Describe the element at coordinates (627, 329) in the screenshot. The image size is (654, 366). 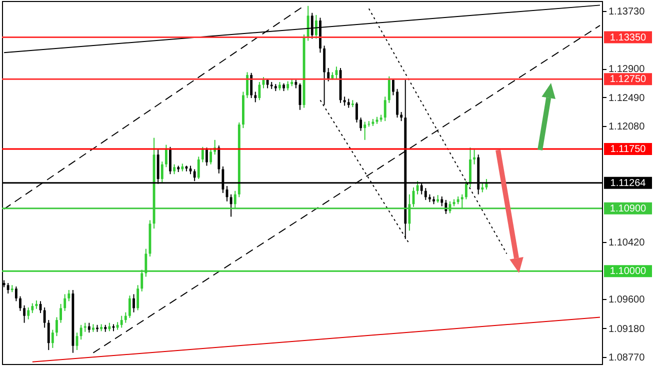
I see `y-tick-label: 1.09180` at that location.